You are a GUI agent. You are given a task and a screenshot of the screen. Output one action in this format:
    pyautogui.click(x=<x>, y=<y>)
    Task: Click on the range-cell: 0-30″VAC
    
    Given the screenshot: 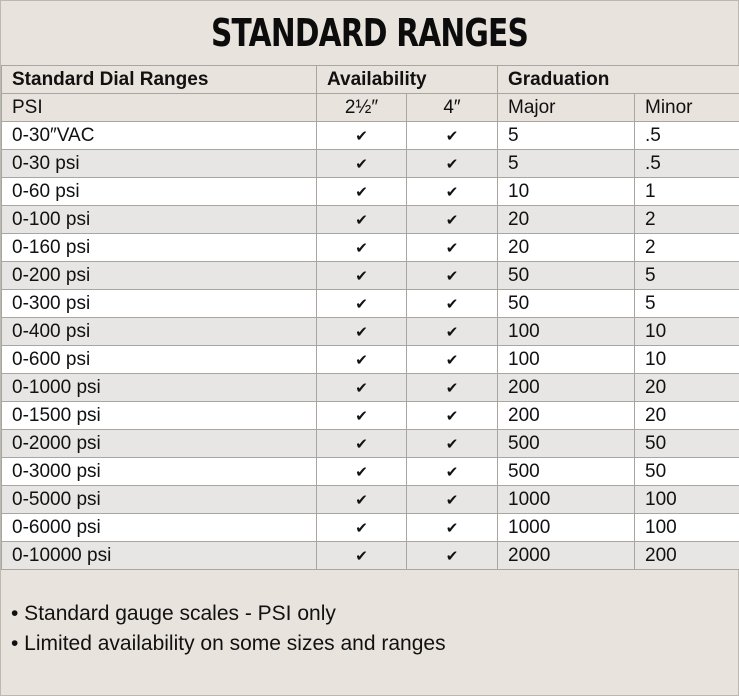 What is the action you would take?
    pyautogui.click(x=159, y=135)
    